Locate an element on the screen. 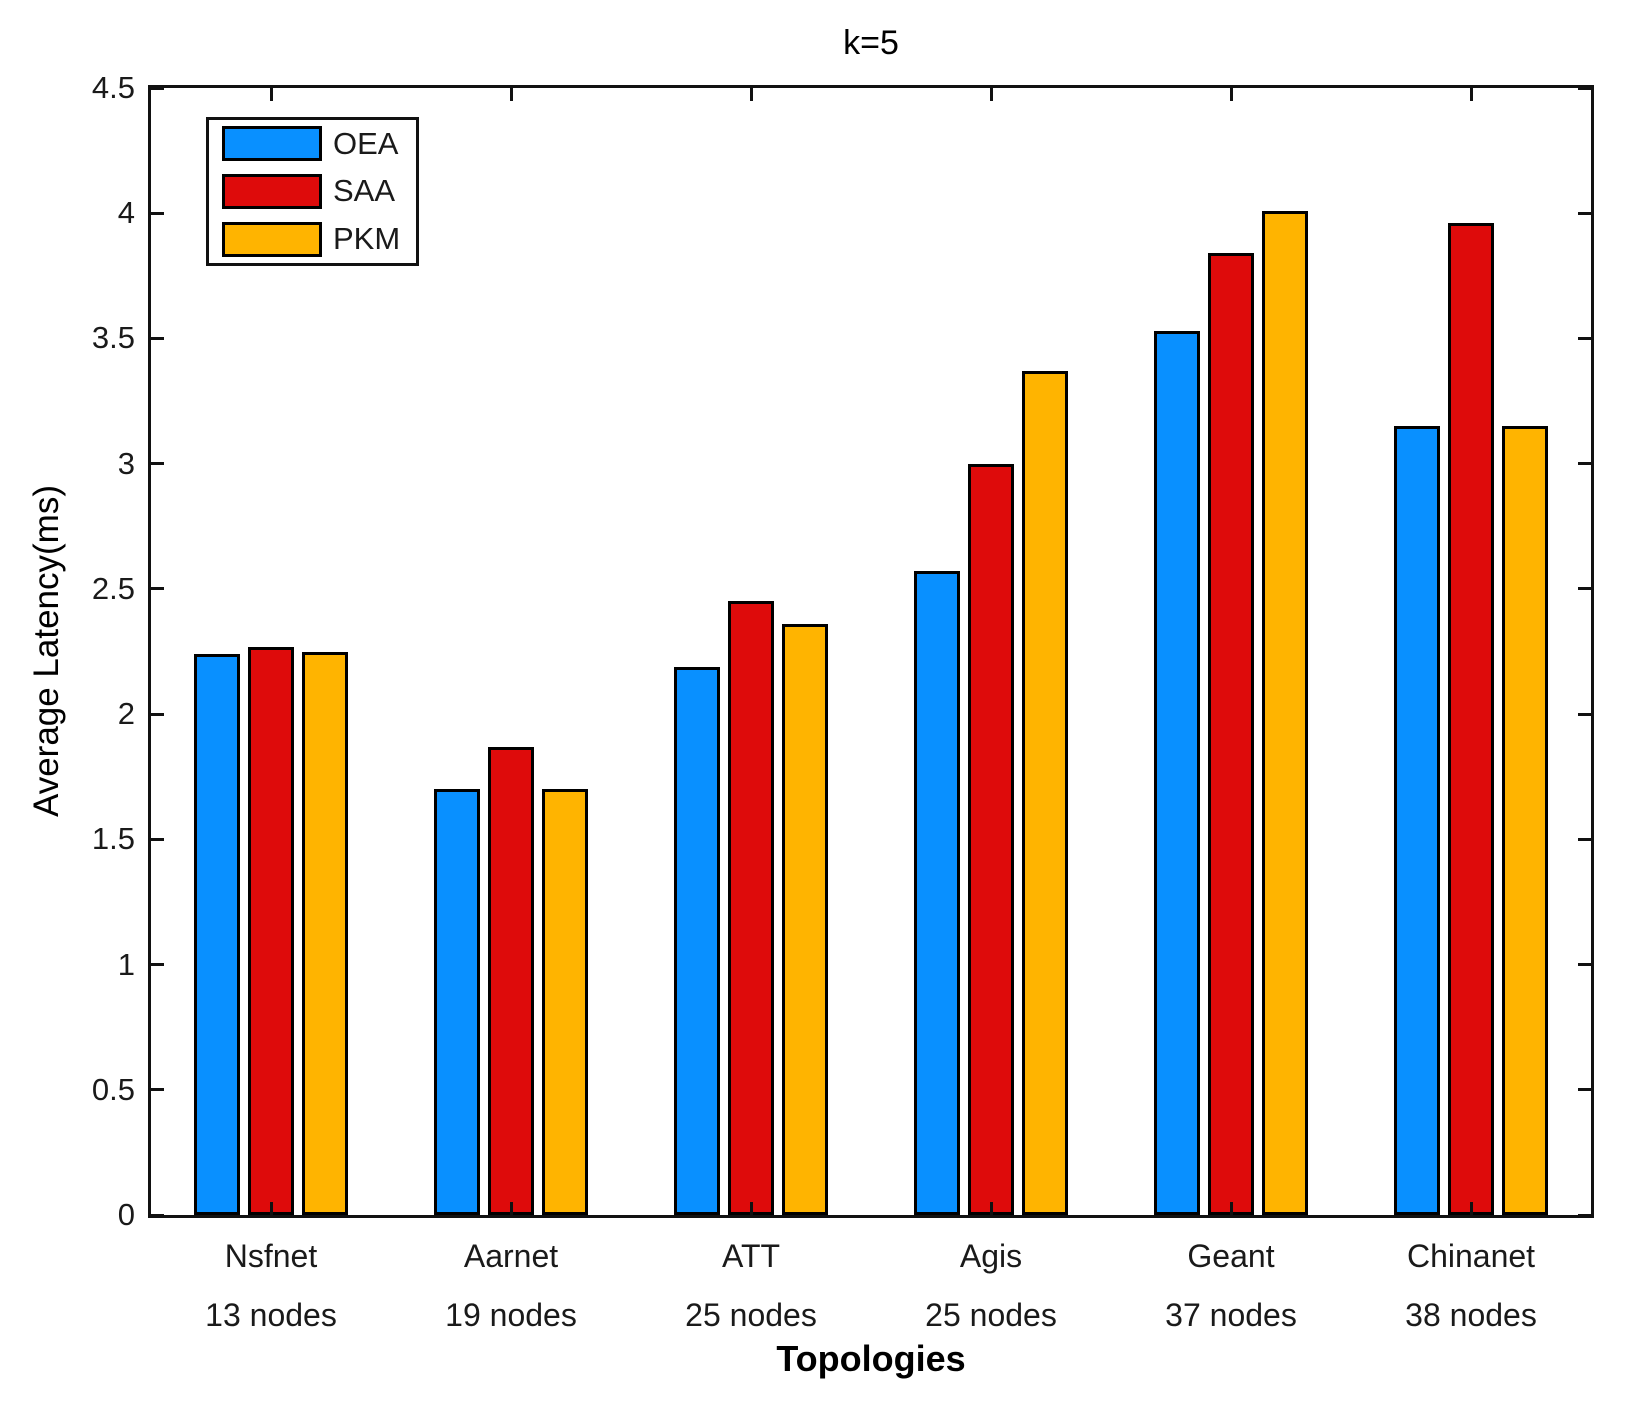 This screenshot has height=1410, width=1630. bar-pkm-att is located at coordinates (805, 919).